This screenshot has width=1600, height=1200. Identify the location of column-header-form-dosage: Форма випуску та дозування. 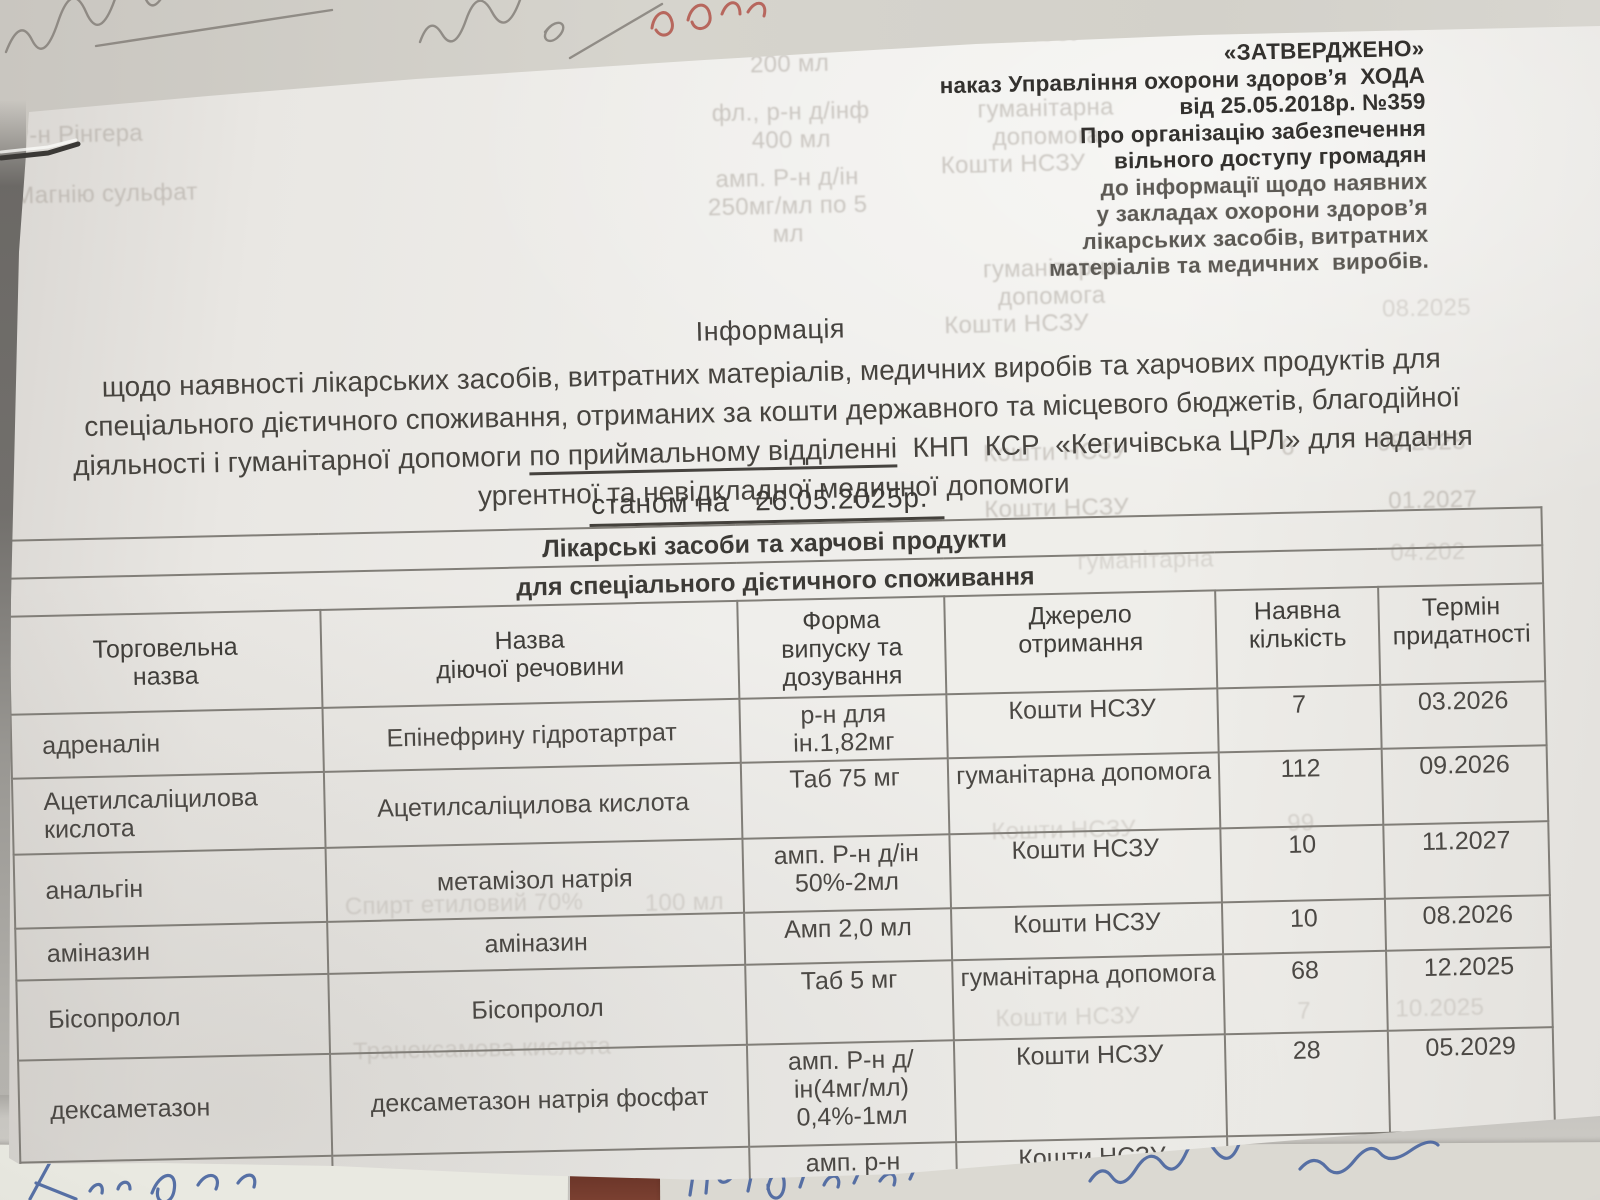
(842, 647).